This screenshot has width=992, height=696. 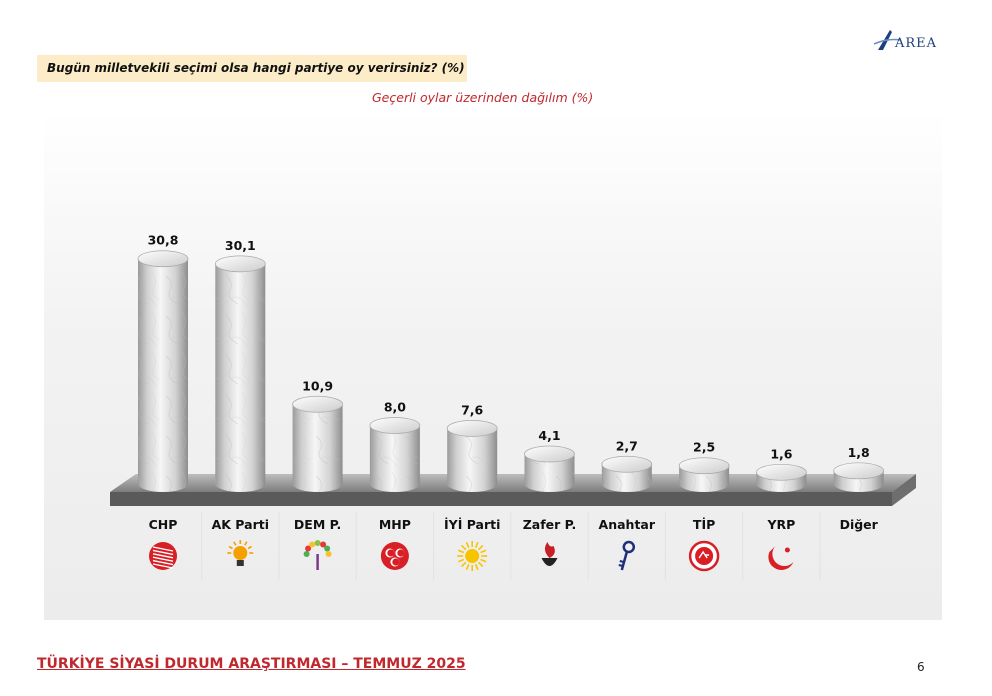 What do you see at coordinates (780, 524) in the screenshot?
I see `category-label: YRP` at bounding box center [780, 524].